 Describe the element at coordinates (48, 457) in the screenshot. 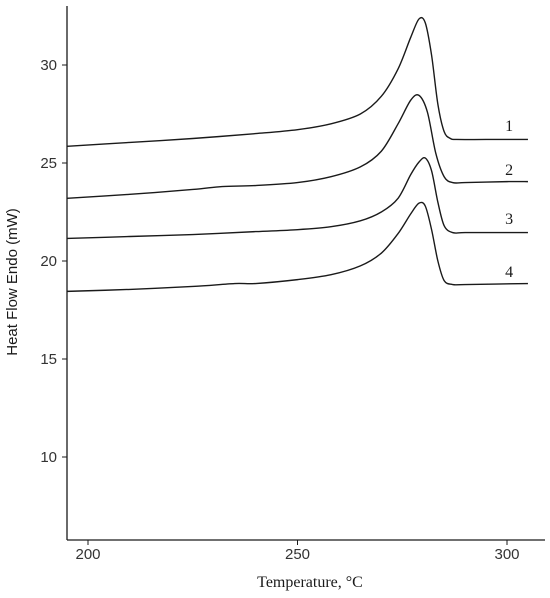

I see `y-tick-label: 10` at that location.